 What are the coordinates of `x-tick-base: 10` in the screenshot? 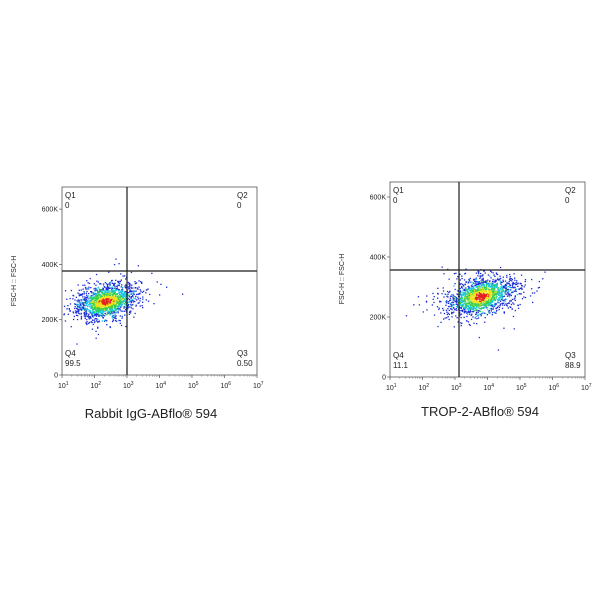 It's located at (455, 388).